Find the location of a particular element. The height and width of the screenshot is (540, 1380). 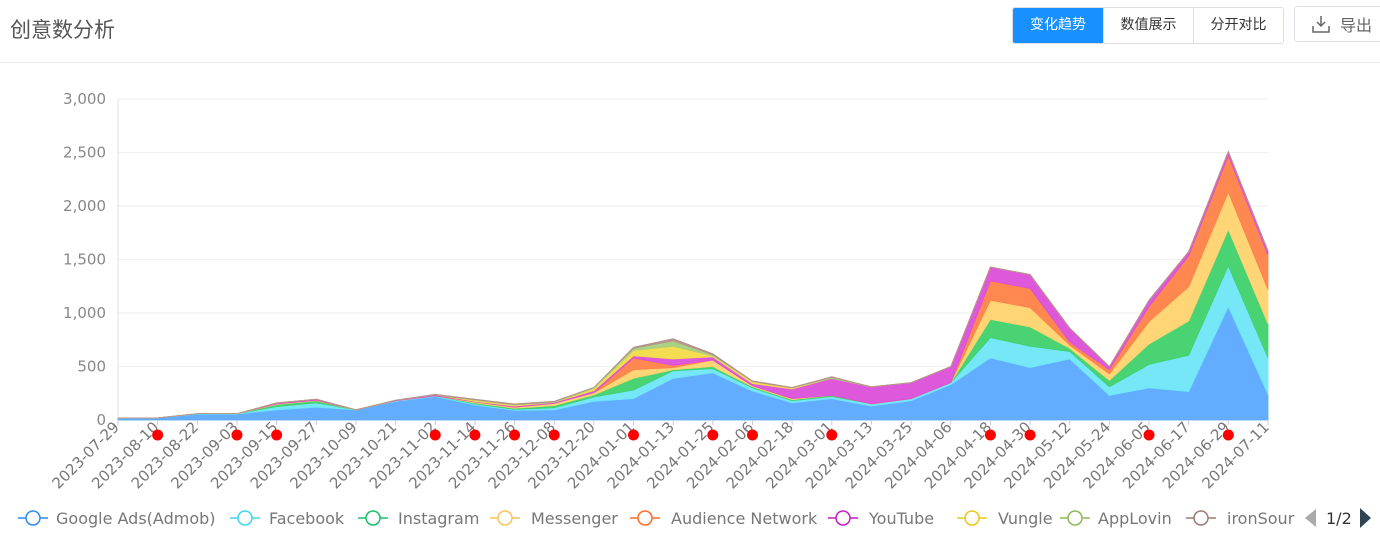

legend-label: ironSour is located at coordinates (1261, 518).